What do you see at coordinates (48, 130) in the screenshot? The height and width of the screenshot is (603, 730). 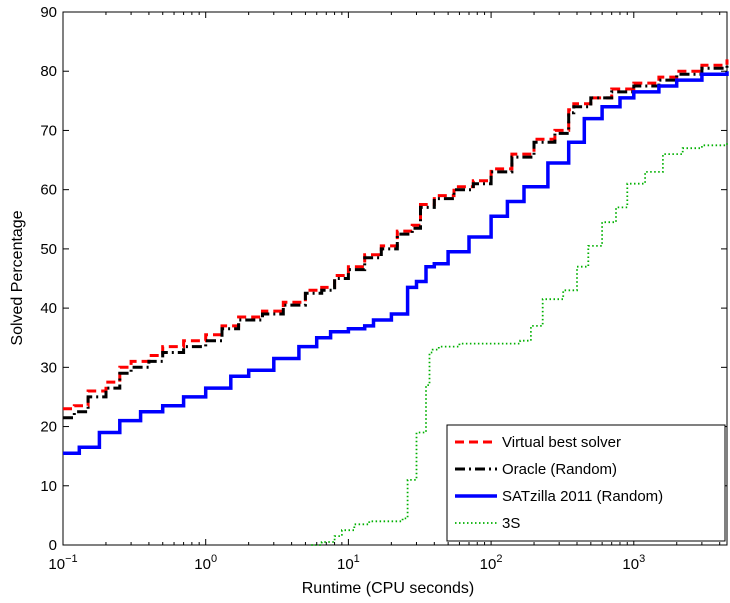 I see `y-tick-label: 70` at bounding box center [48, 130].